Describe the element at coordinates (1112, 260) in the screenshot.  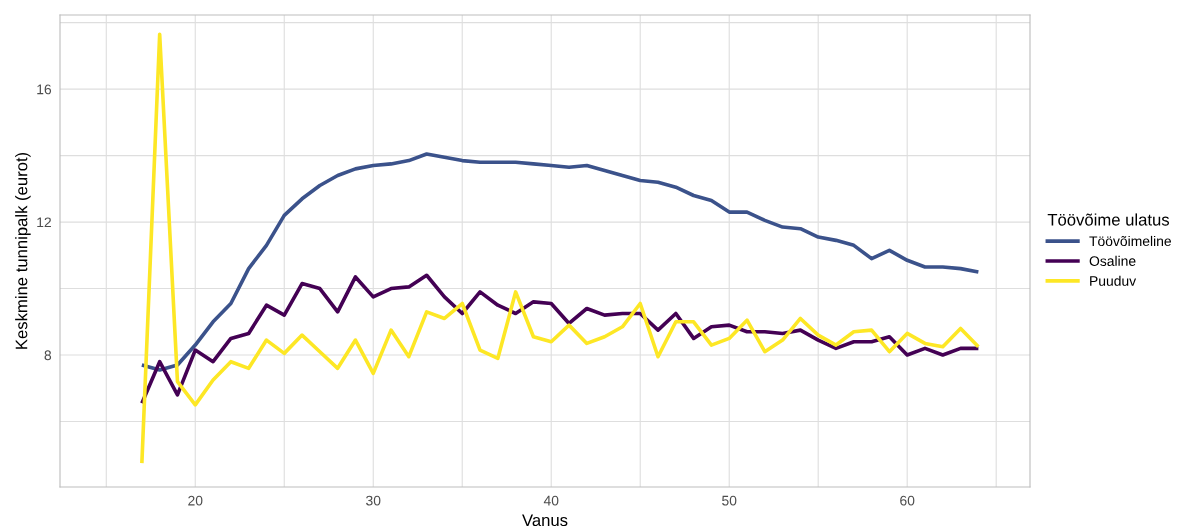
I see `legend-label: Osaline` at that location.